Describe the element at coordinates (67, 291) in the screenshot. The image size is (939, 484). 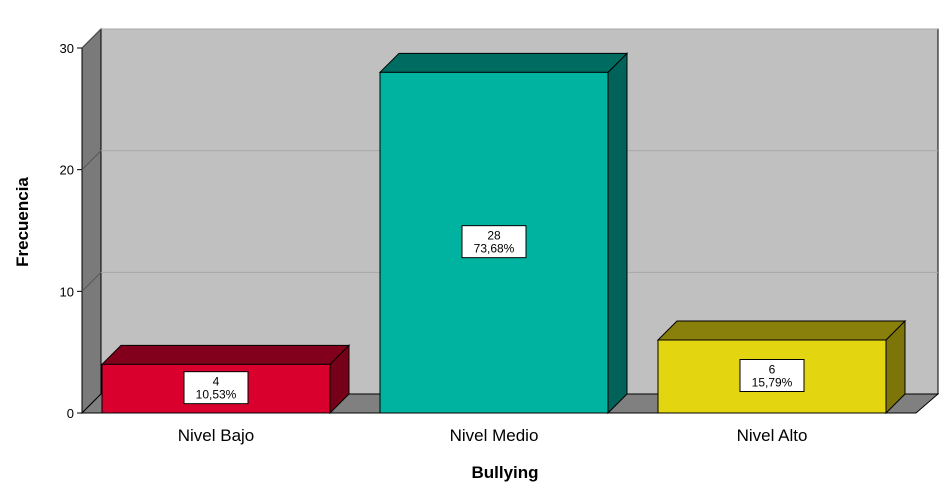
I see `y-tick-label: 10` at that location.